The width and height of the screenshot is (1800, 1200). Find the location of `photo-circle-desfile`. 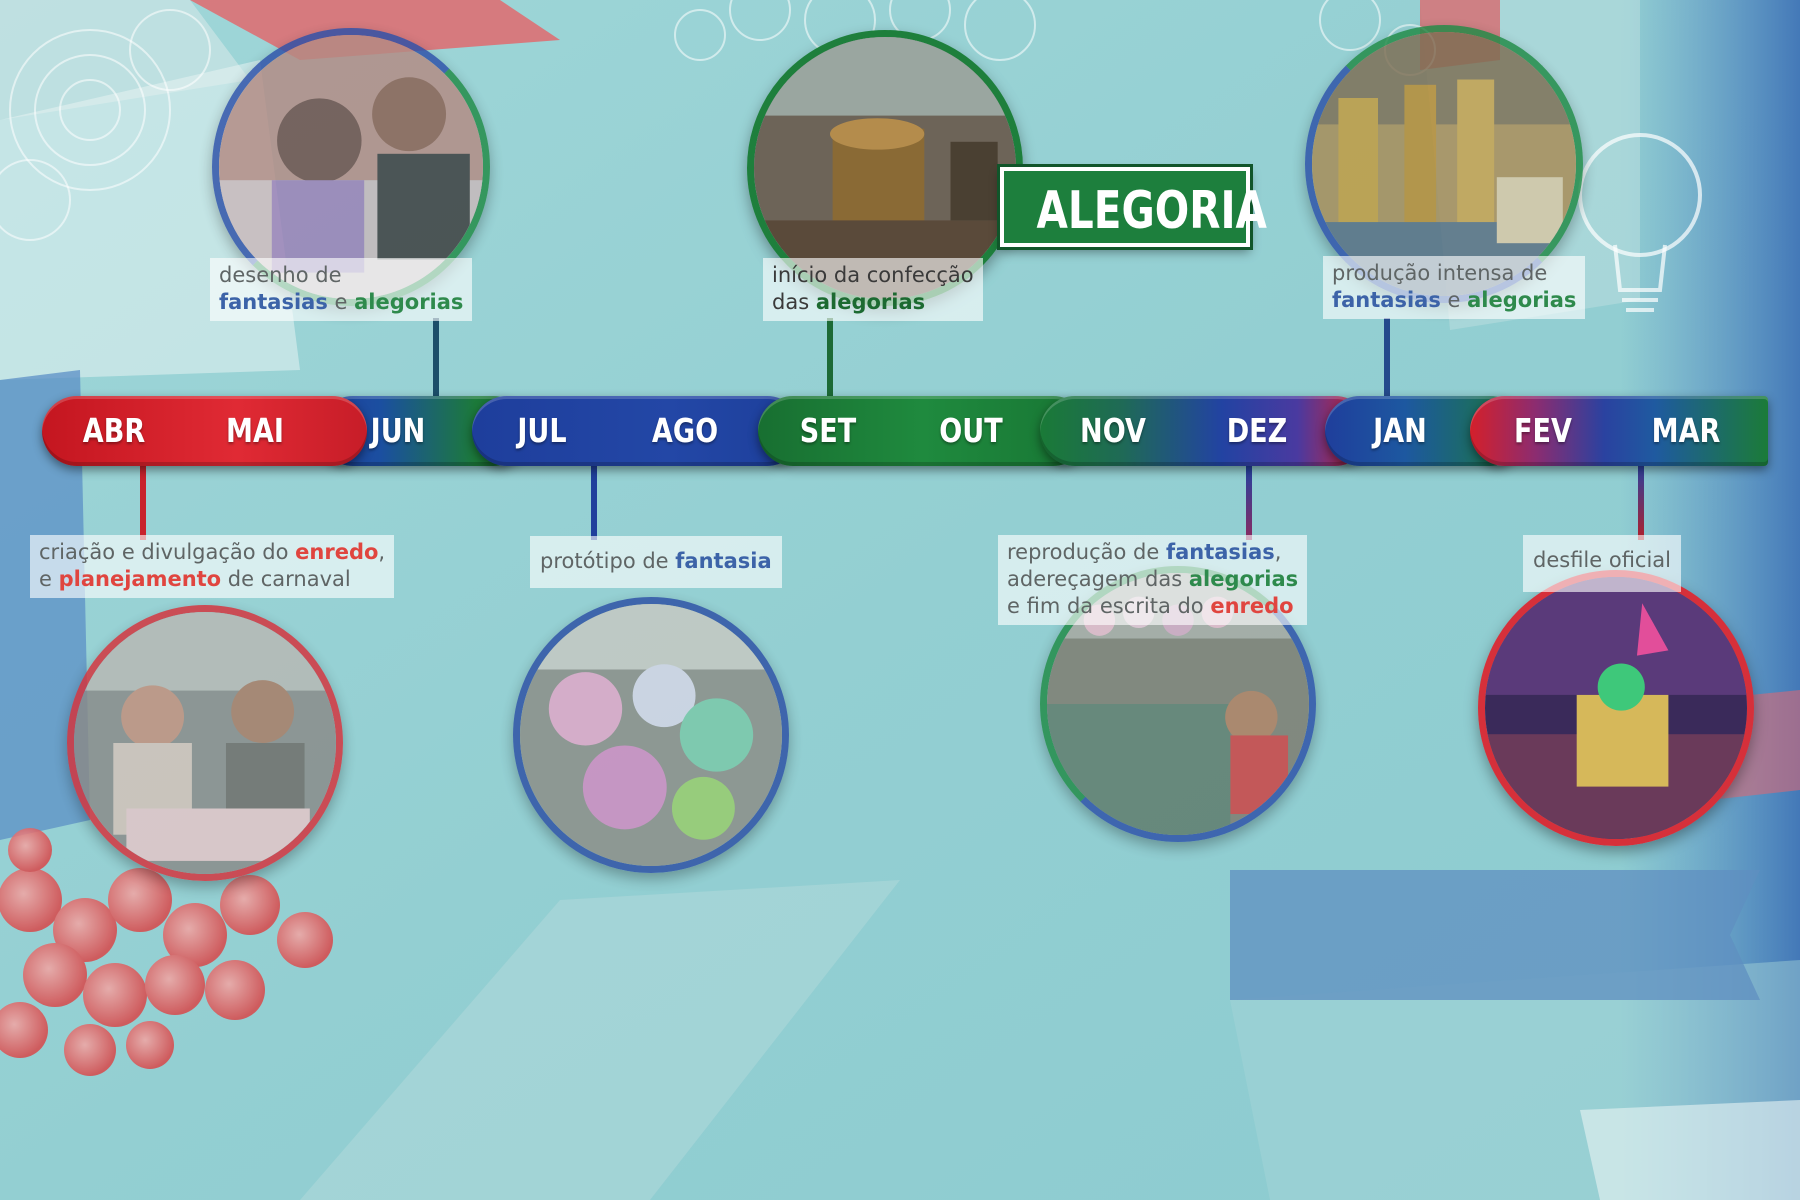

photo-circle-desfile is located at coordinates (1616, 708).